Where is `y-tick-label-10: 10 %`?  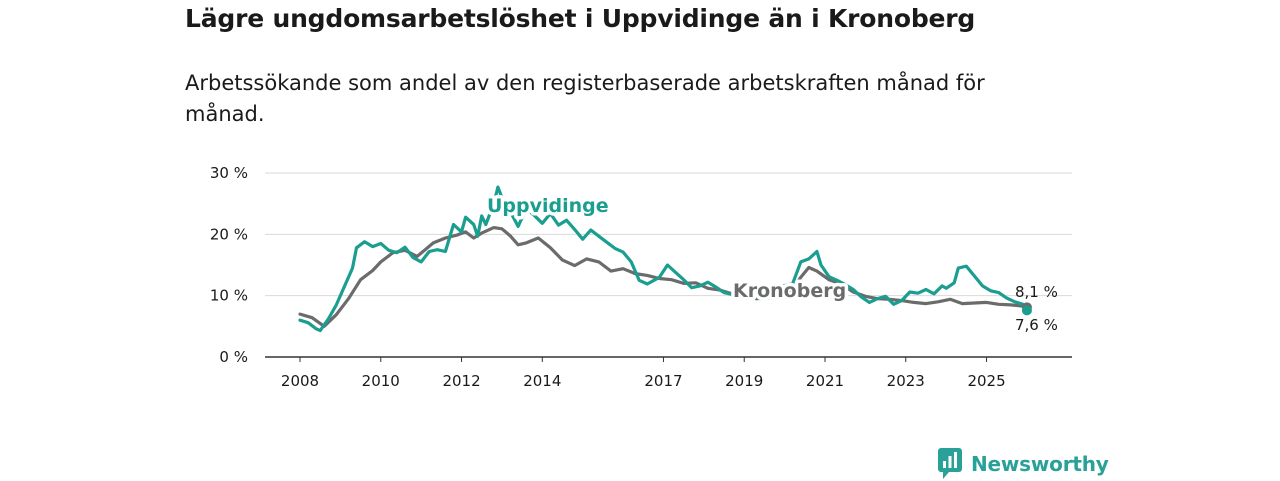
y-tick-label-10: 10 % is located at coordinates (229, 296).